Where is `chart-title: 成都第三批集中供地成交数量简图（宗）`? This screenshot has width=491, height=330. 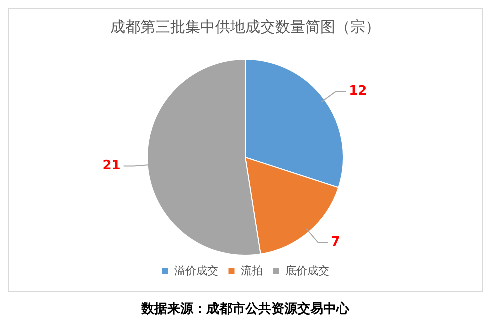 chart-title: 成都第三批集中供地成交数量简图（宗） is located at coordinates (245, 27).